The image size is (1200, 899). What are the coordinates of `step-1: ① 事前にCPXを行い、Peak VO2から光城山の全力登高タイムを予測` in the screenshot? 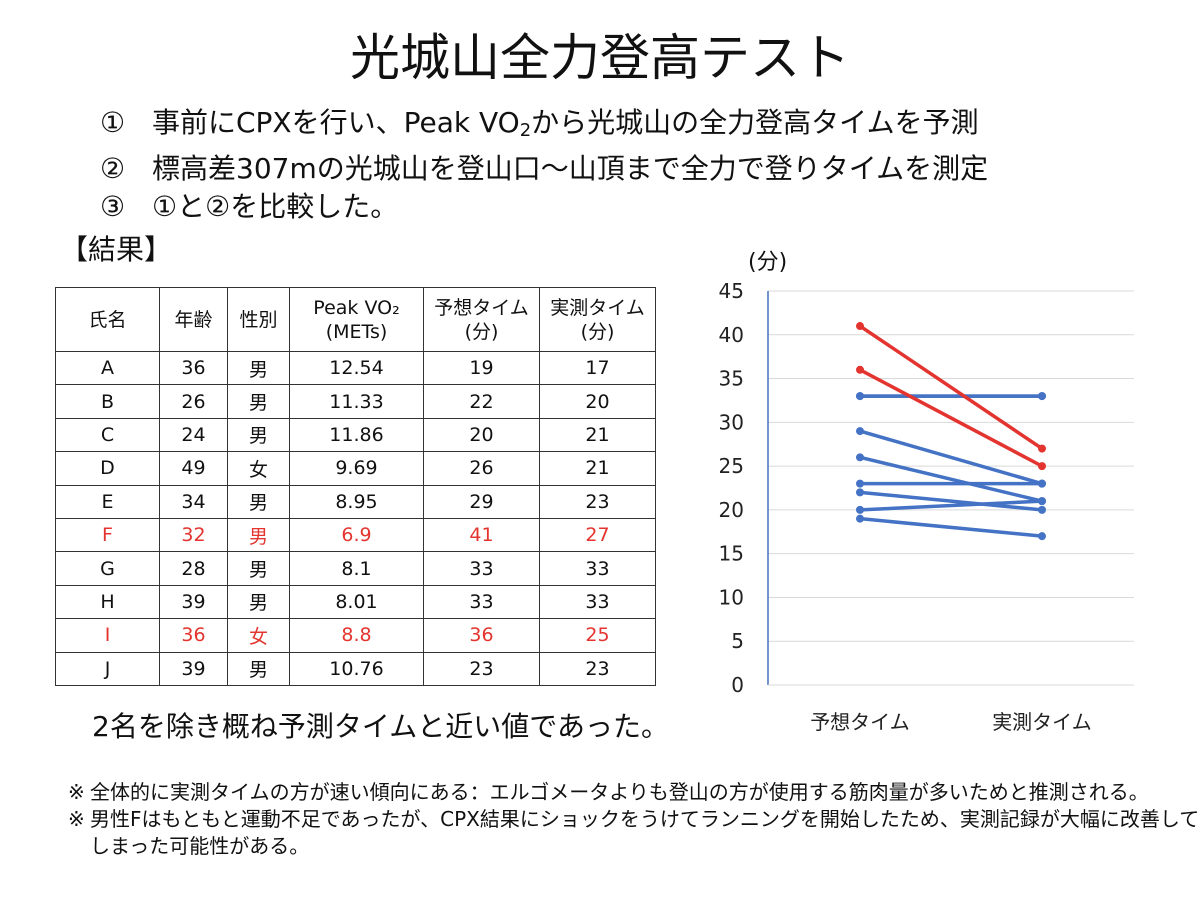 It's located at (544, 127).